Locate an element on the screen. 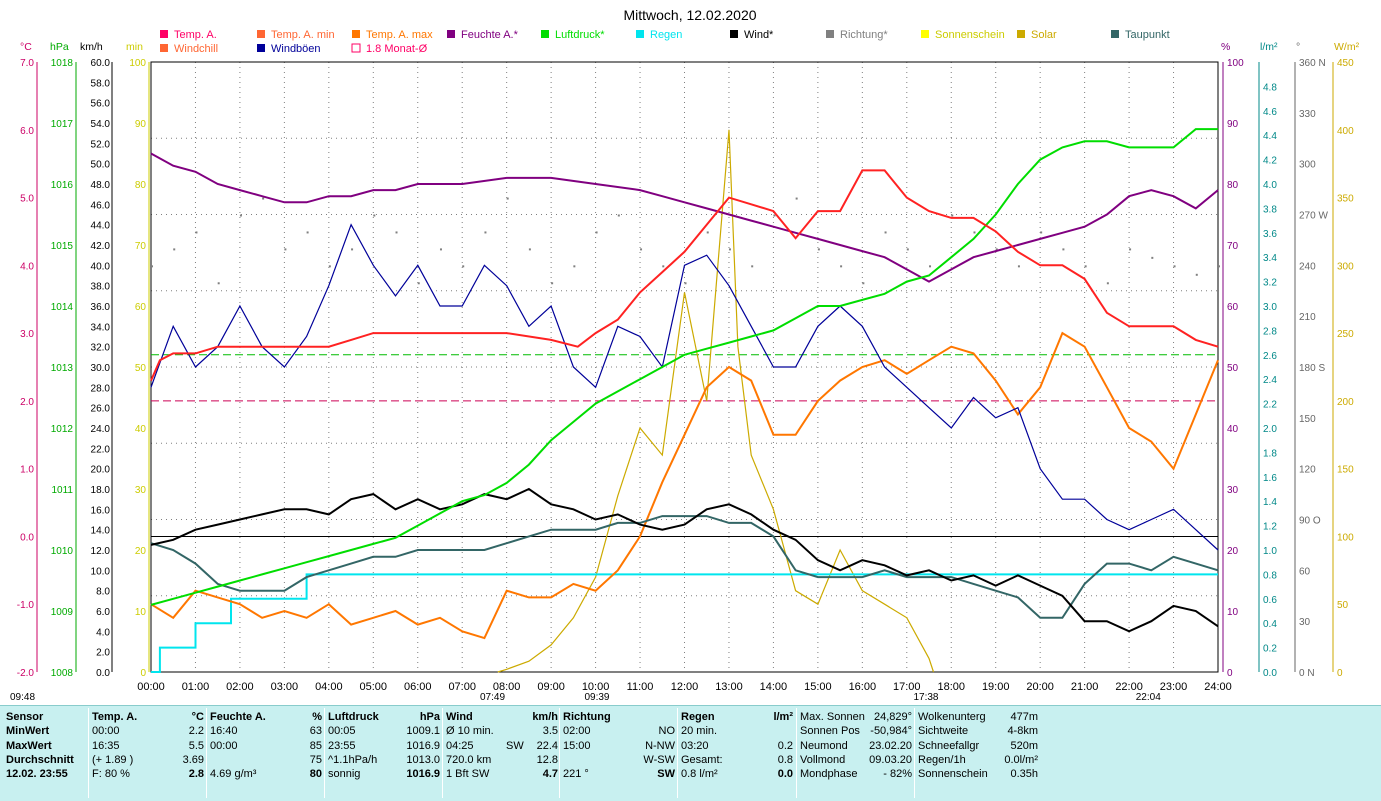  axis-tick-rain: 4.4 is located at coordinates (1270, 136).